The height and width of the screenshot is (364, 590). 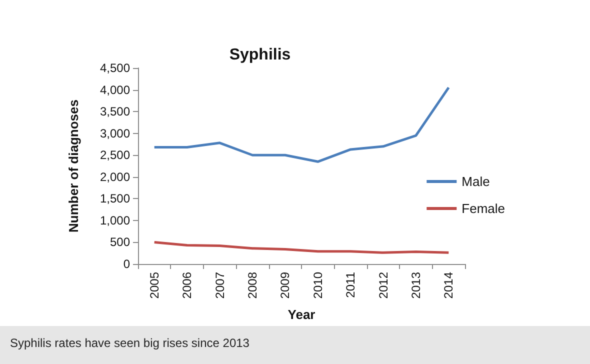 What do you see at coordinates (476, 181) in the screenshot?
I see `legend-label: Male` at bounding box center [476, 181].